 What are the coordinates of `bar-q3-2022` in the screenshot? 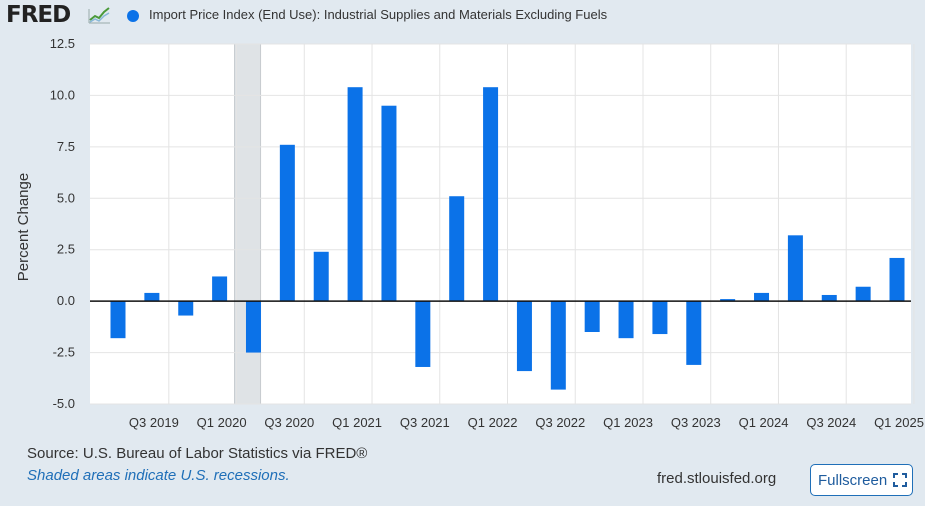 It's located at (558, 345).